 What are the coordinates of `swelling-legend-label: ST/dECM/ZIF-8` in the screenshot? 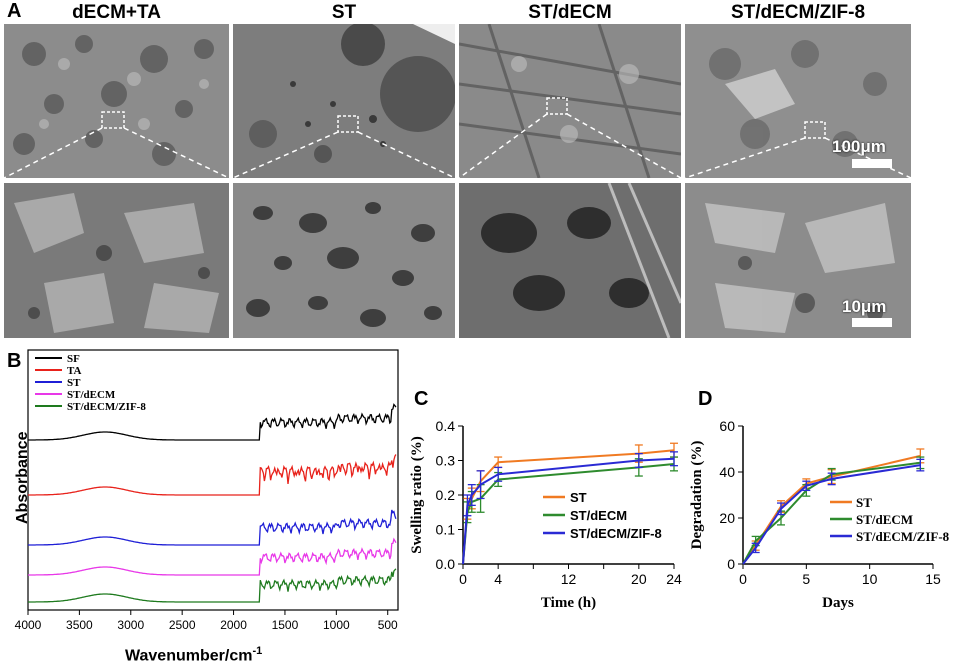 It's located at (616, 533).